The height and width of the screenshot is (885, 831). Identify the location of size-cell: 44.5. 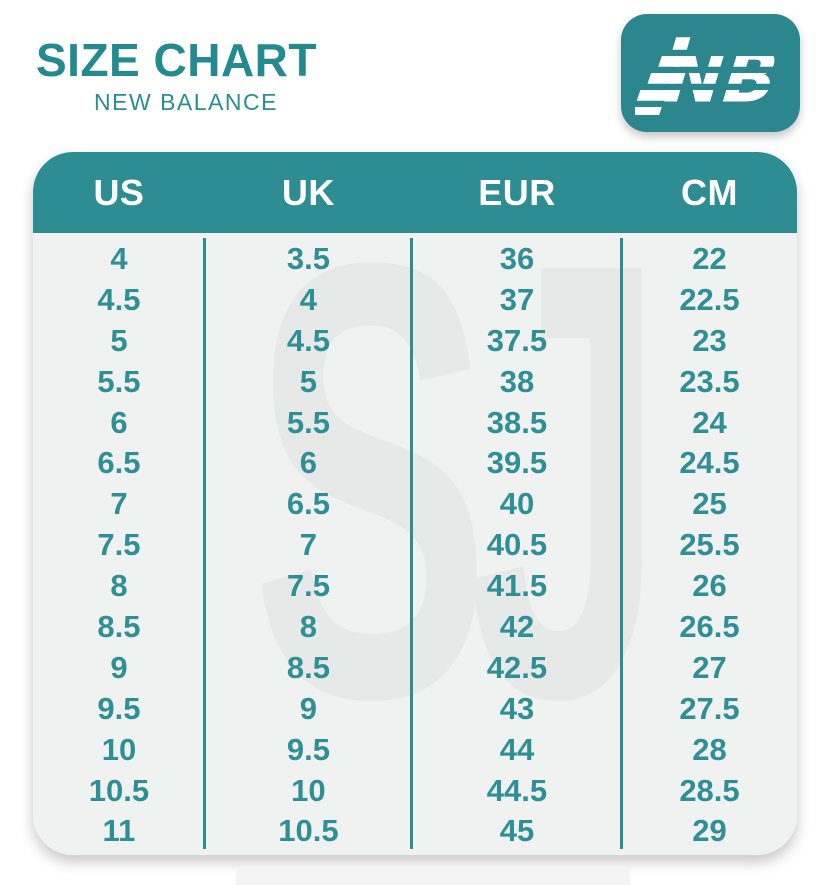
(517, 790).